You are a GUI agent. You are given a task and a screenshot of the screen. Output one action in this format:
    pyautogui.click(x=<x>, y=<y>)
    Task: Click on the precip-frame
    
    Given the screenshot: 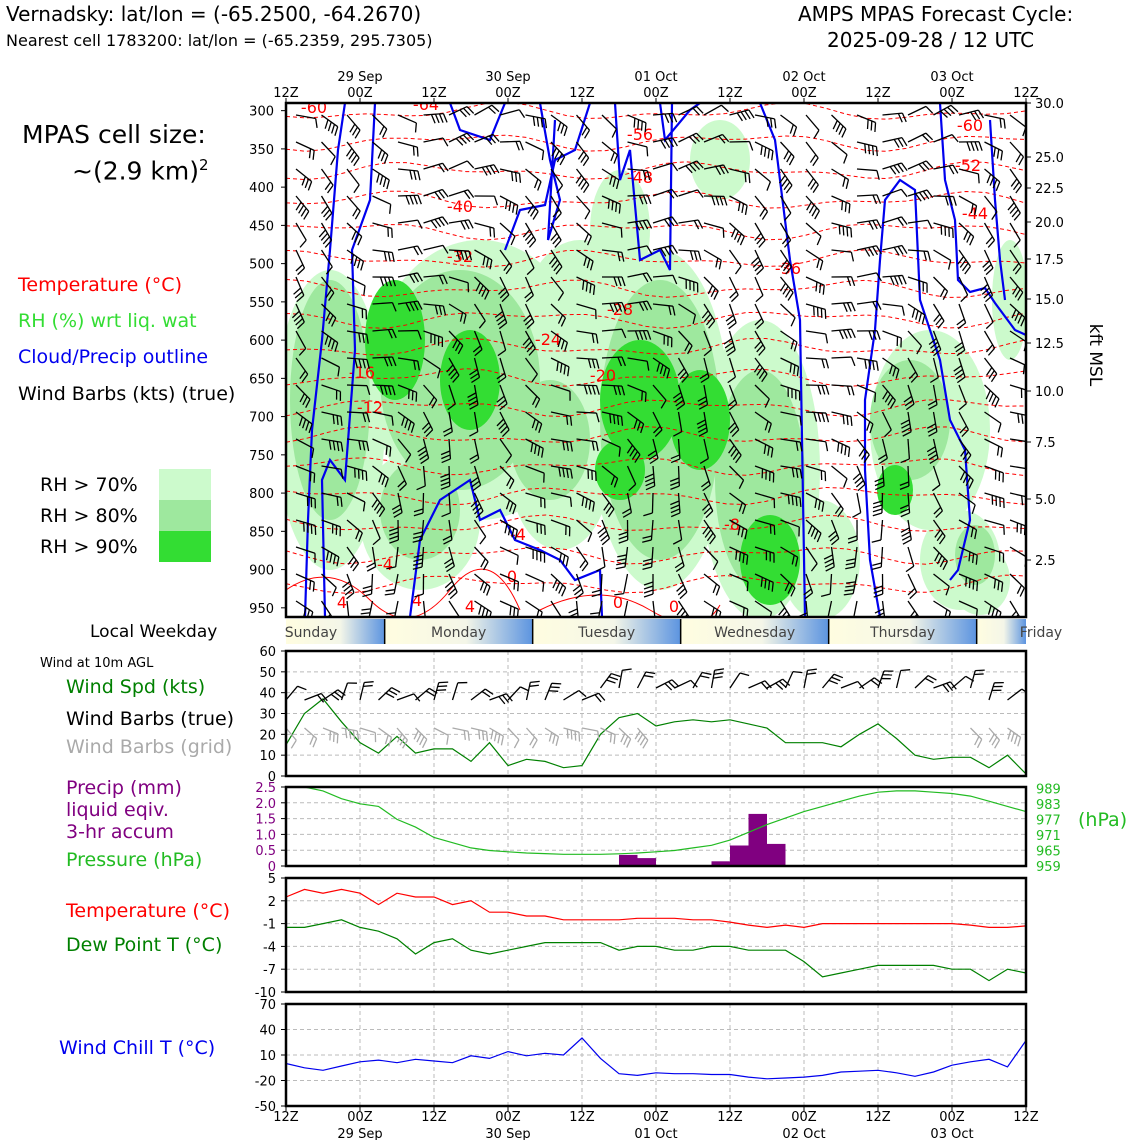 What is the action you would take?
    pyautogui.click(x=656, y=826)
    